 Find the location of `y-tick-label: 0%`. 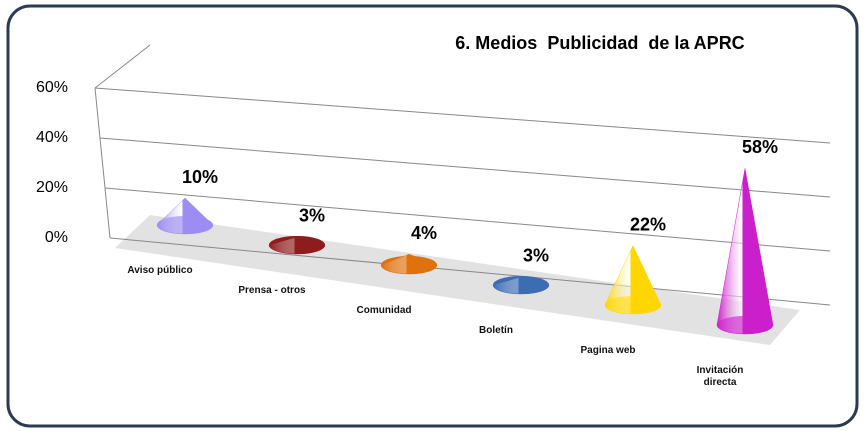

y-tick-label: 0% is located at coordinates (56, 237).